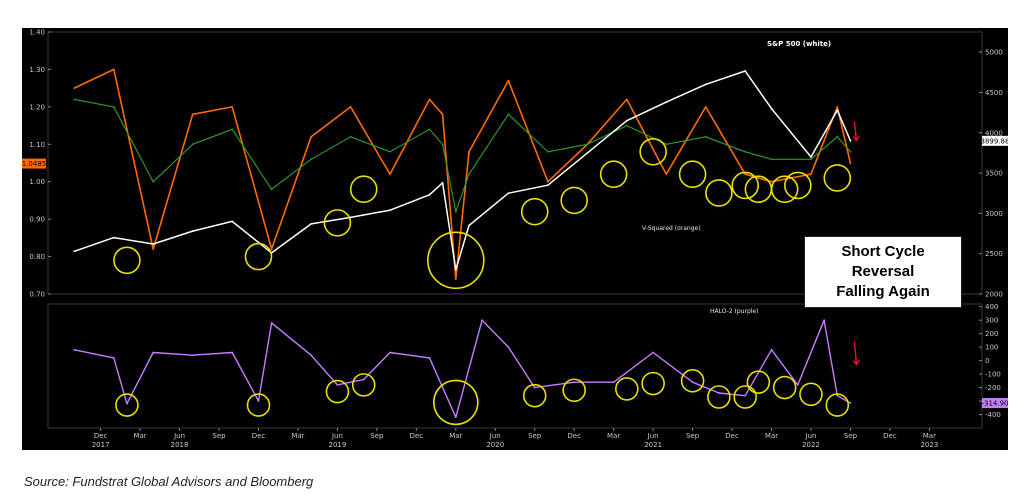 Image resolution: width=1024 pixels, height=504 pixels. I want to click on left-tick-label-7: 0.70, so click(37, 295).